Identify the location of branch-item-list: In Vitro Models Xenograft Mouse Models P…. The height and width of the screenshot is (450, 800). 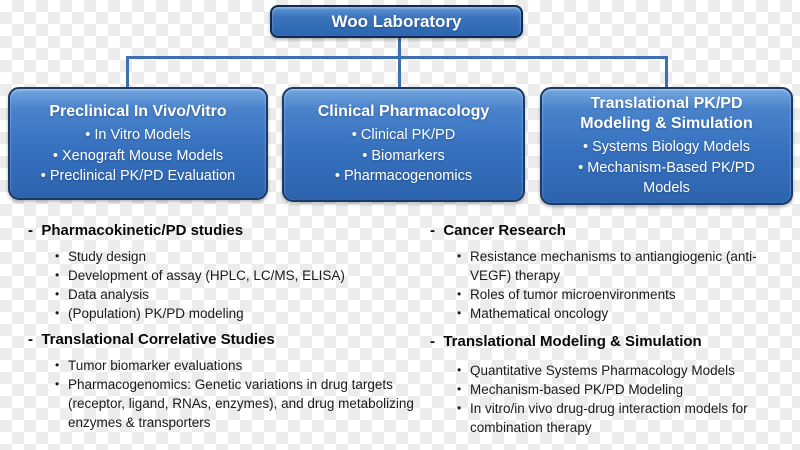
(138, 156).